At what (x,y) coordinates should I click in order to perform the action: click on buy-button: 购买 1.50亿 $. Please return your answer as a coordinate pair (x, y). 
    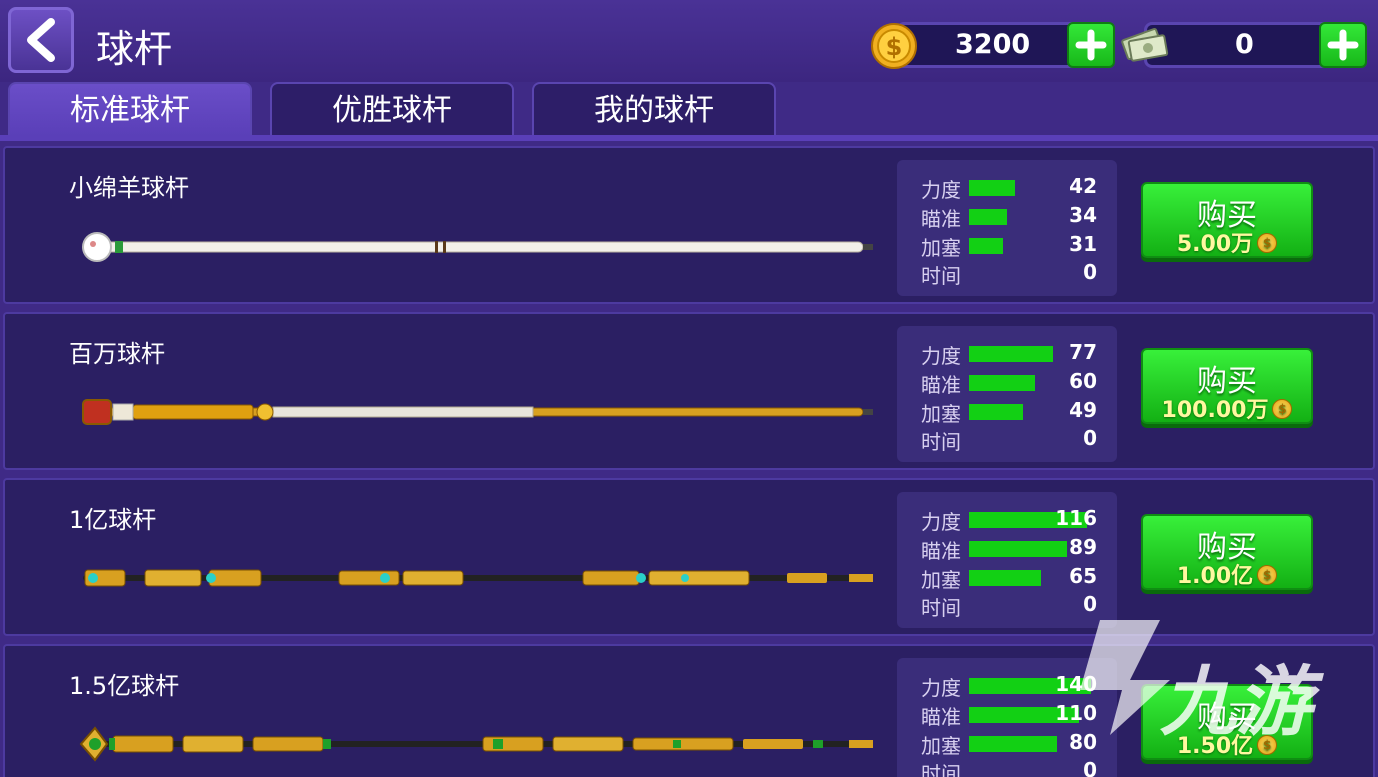
    Looking at the image, I should click on (1227, 722).